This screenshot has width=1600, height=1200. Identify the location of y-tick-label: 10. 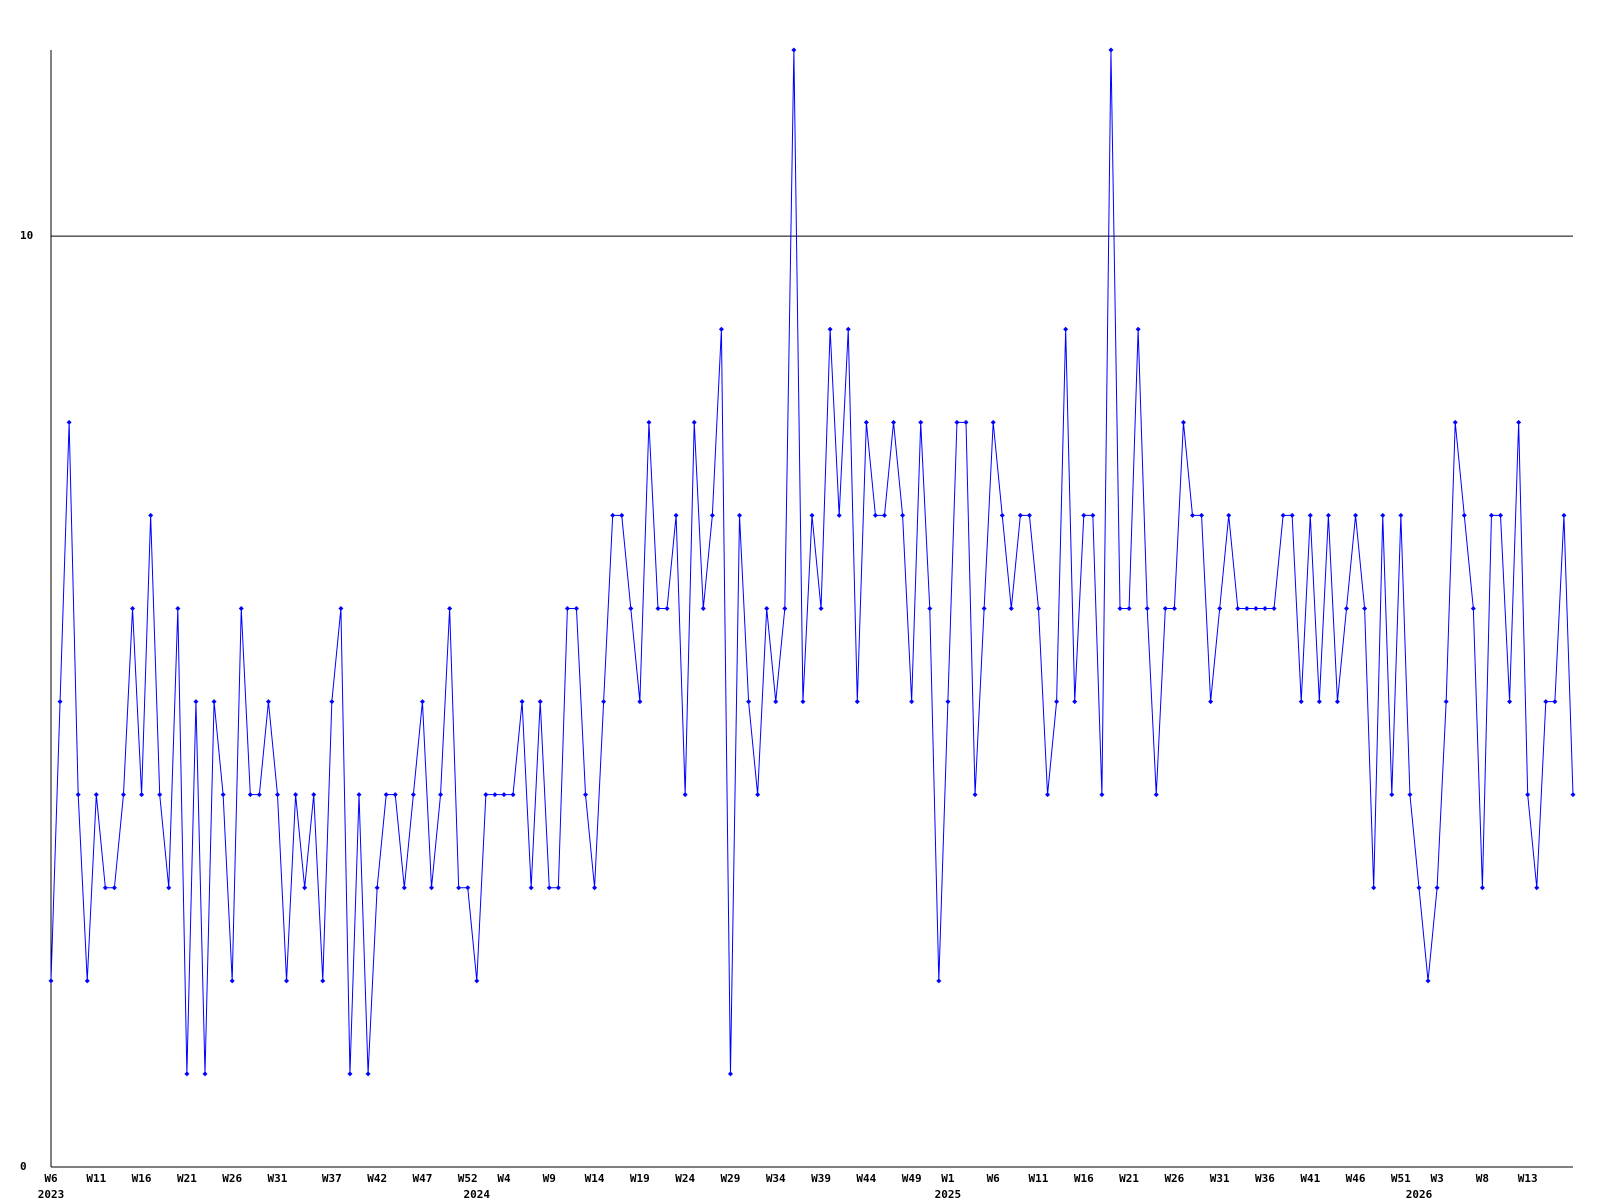
(26, 235).